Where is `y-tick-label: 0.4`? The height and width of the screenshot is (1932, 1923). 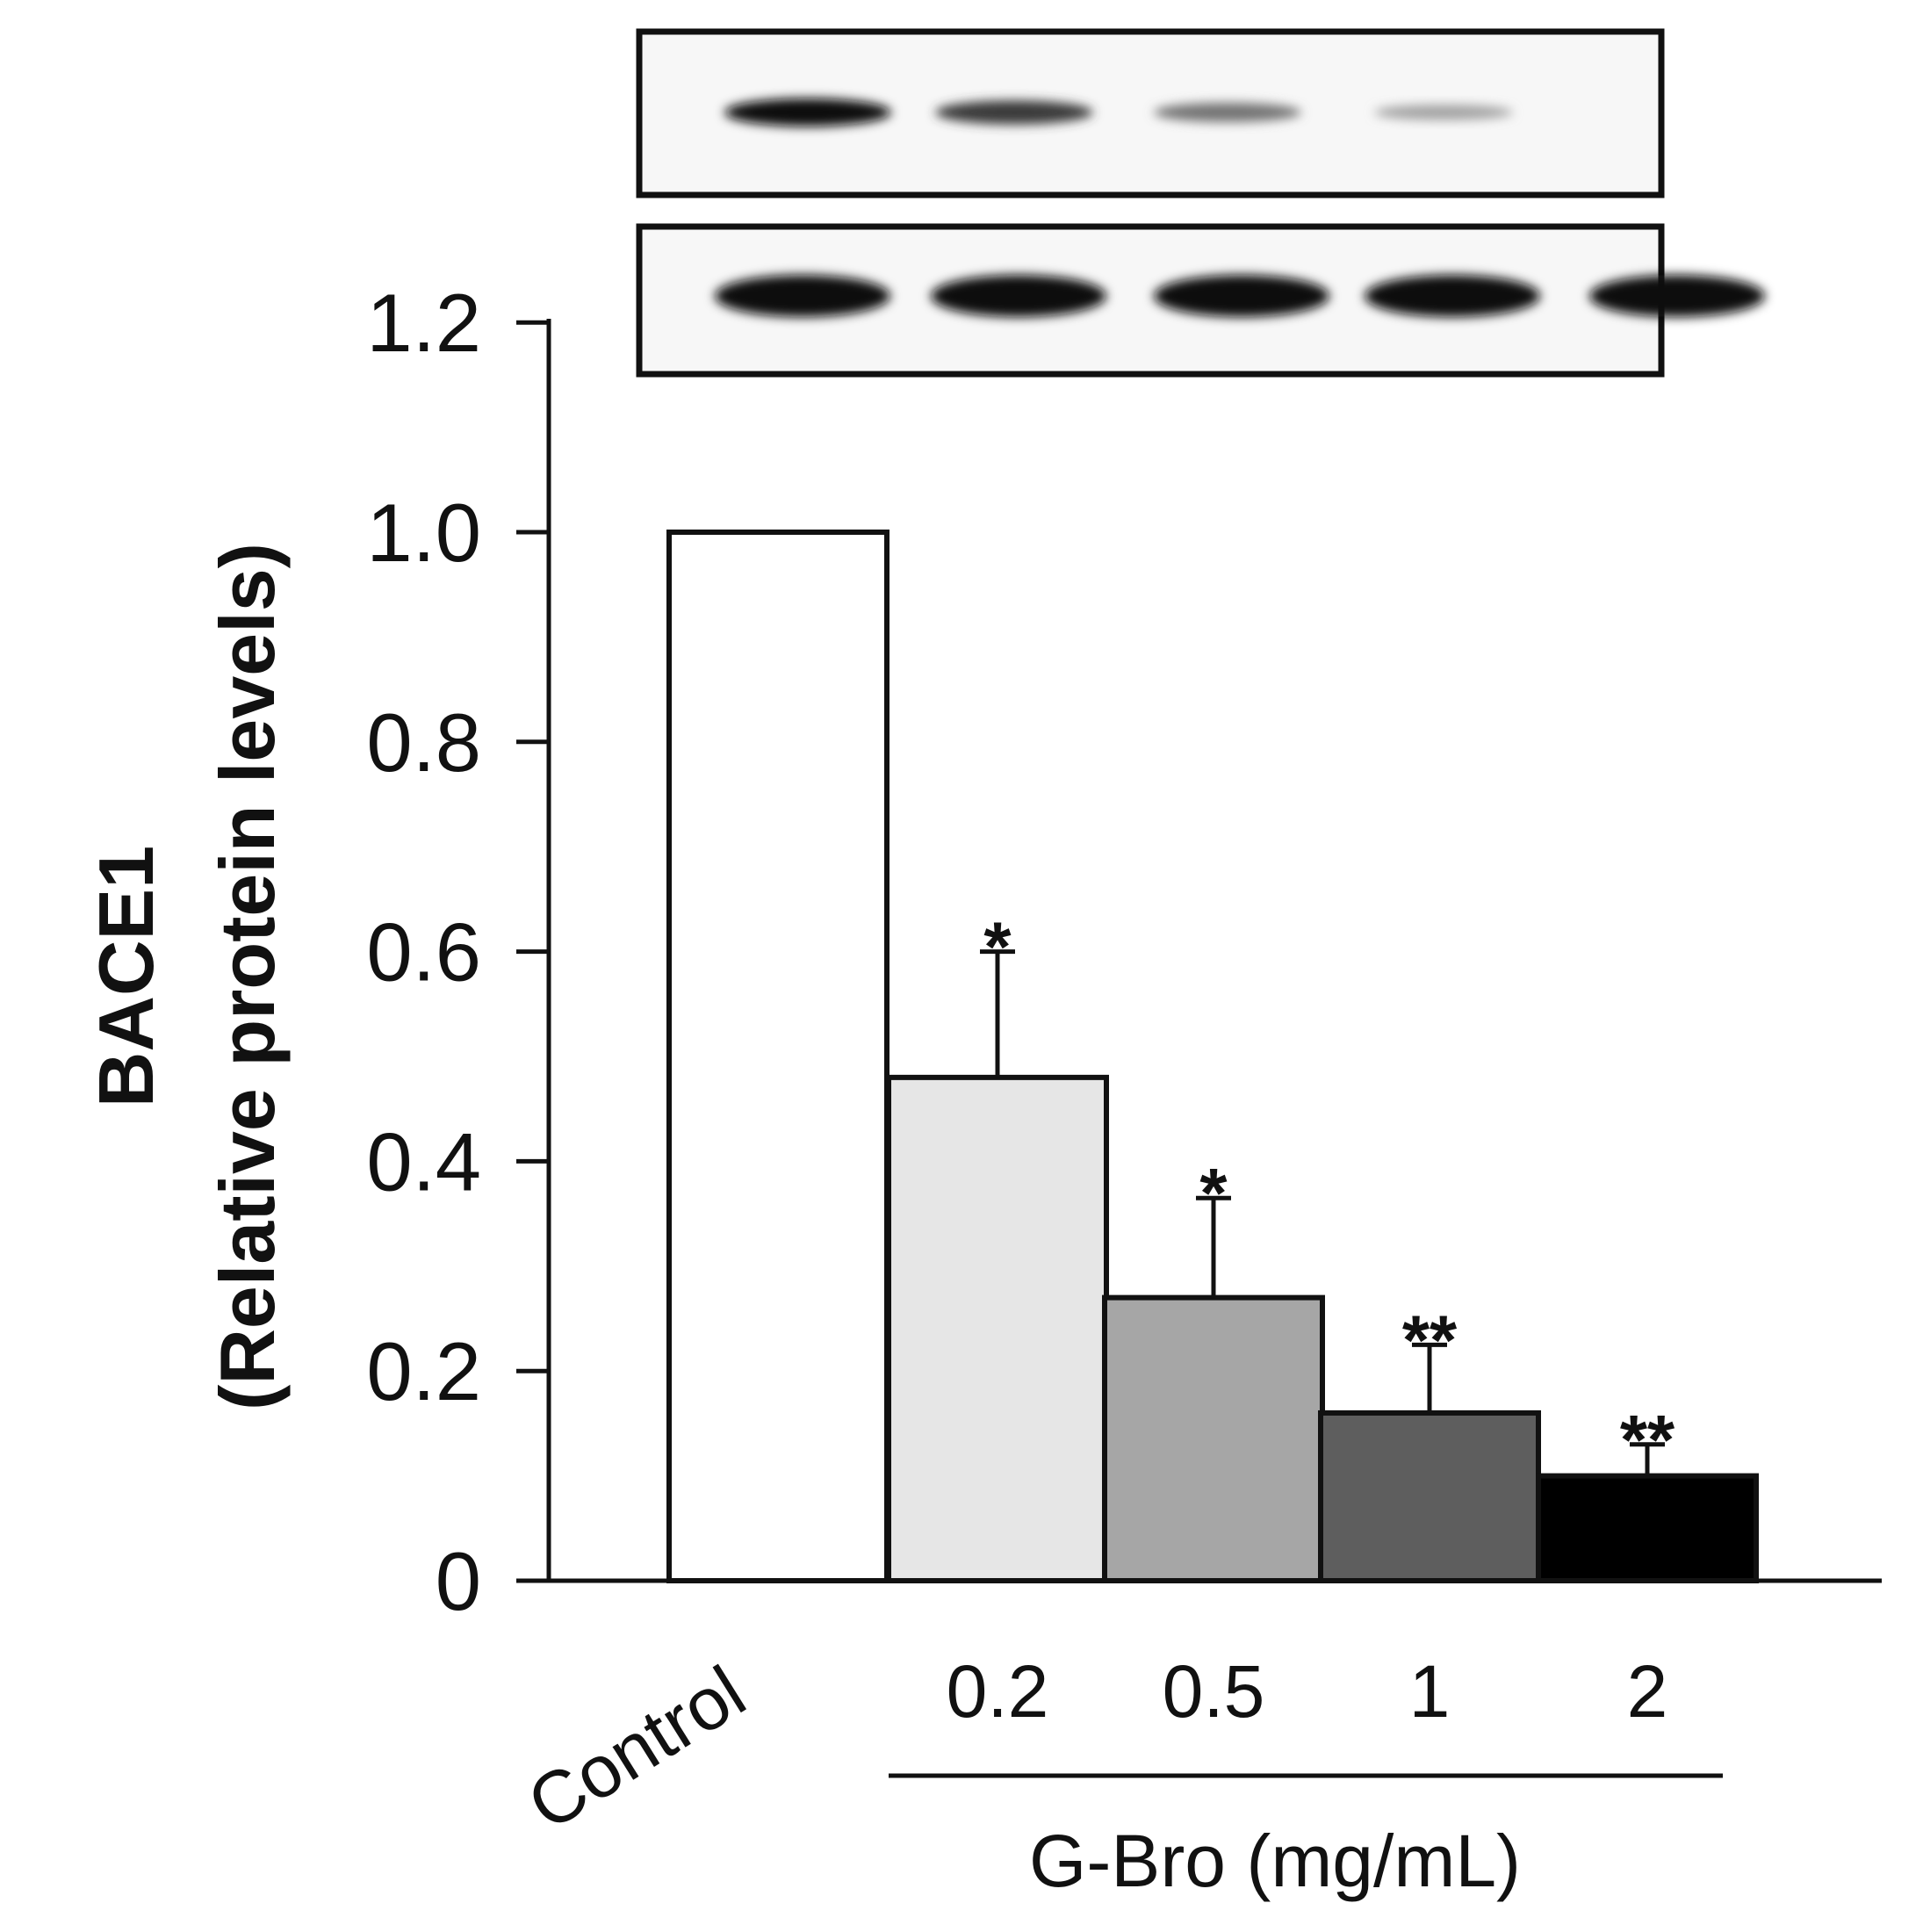
y-tick-label: 0.4 is located at coordinates (423, 1161).